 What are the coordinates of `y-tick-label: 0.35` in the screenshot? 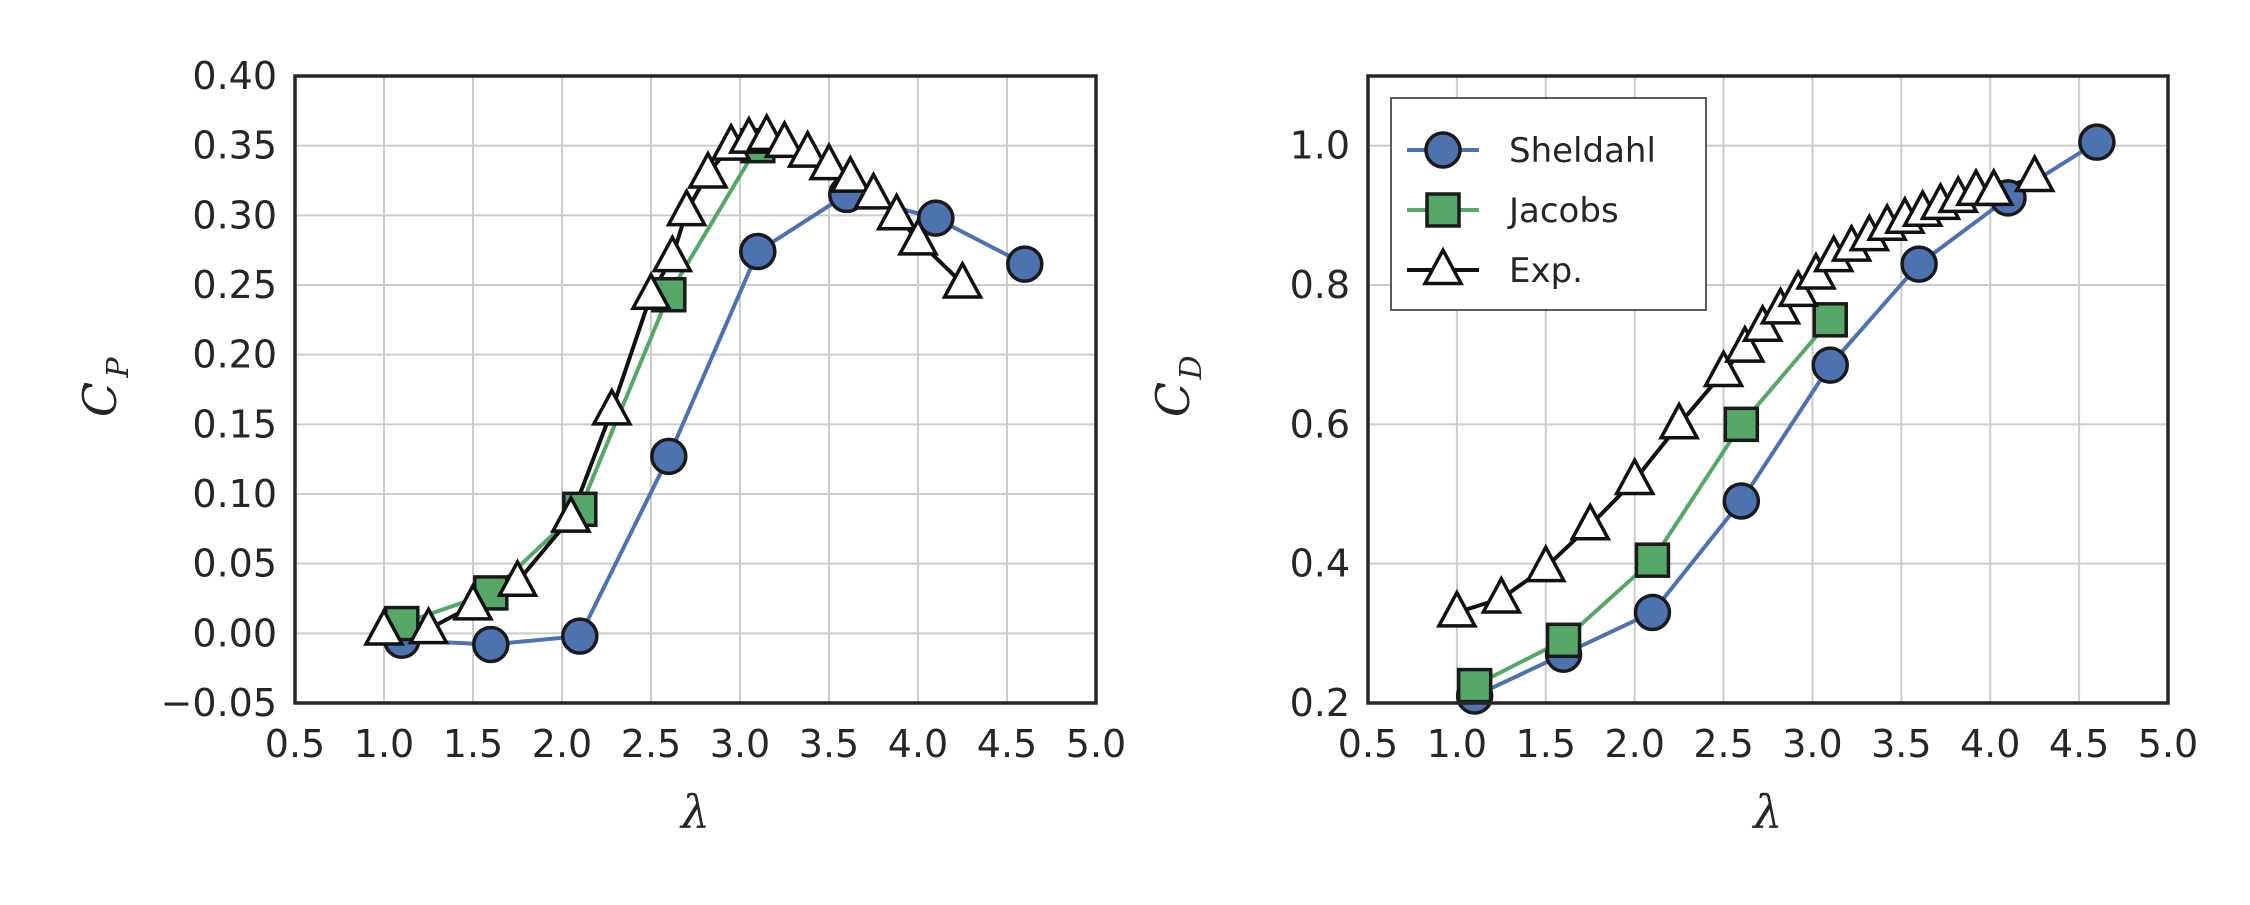 It's located at (234, 146).